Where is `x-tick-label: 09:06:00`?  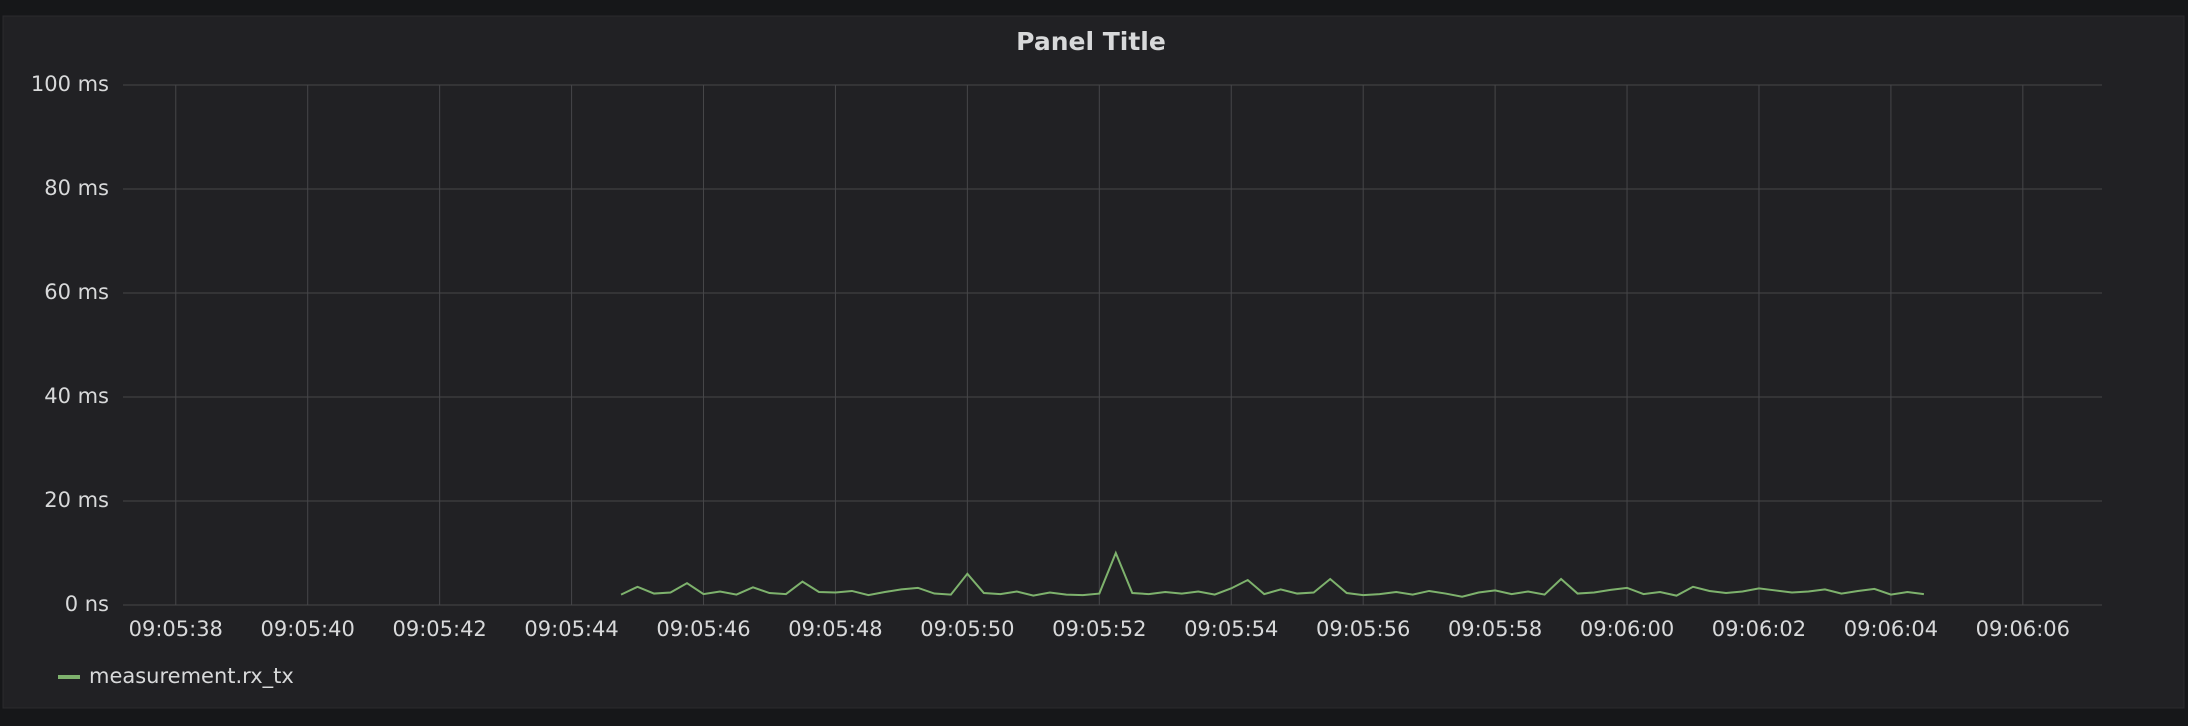
x-tick-label: 09:06:00 is located at coordinates (1627, 629).